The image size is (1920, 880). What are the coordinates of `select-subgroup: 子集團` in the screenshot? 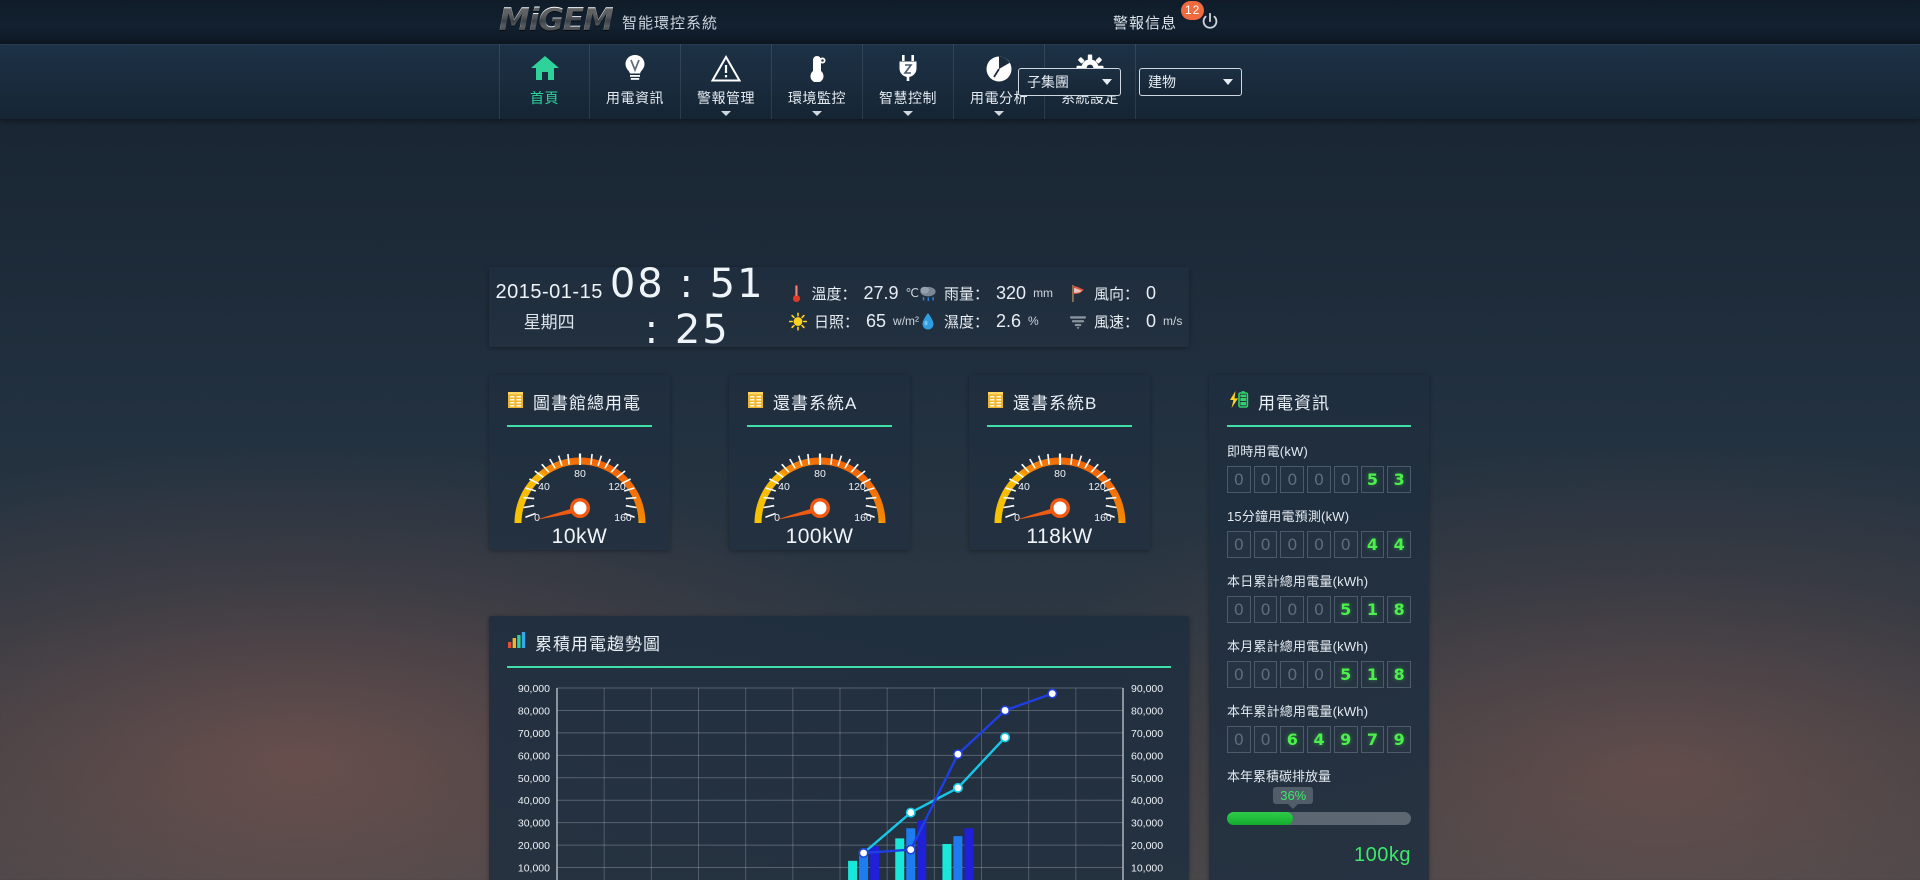 It's located at (1069, 81).